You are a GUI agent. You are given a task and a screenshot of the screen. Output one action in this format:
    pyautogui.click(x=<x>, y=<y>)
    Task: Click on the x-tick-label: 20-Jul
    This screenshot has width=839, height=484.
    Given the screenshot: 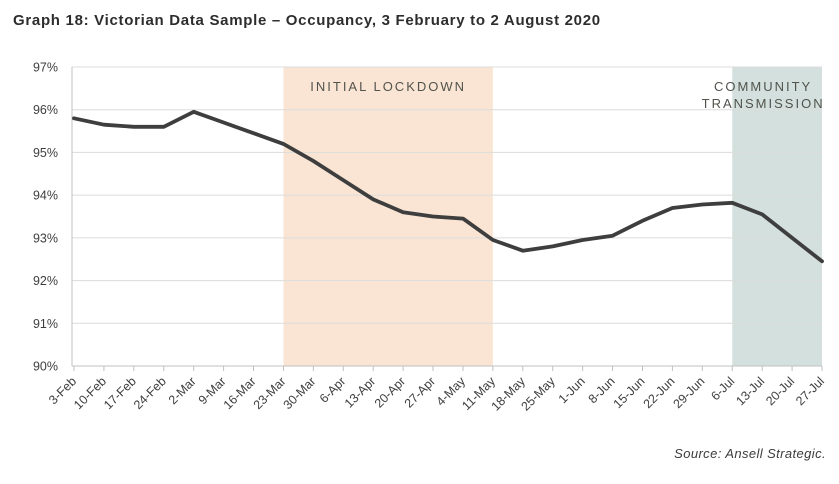 What is the action you would take?
    pyautogui.click(x=780, y=391)
    